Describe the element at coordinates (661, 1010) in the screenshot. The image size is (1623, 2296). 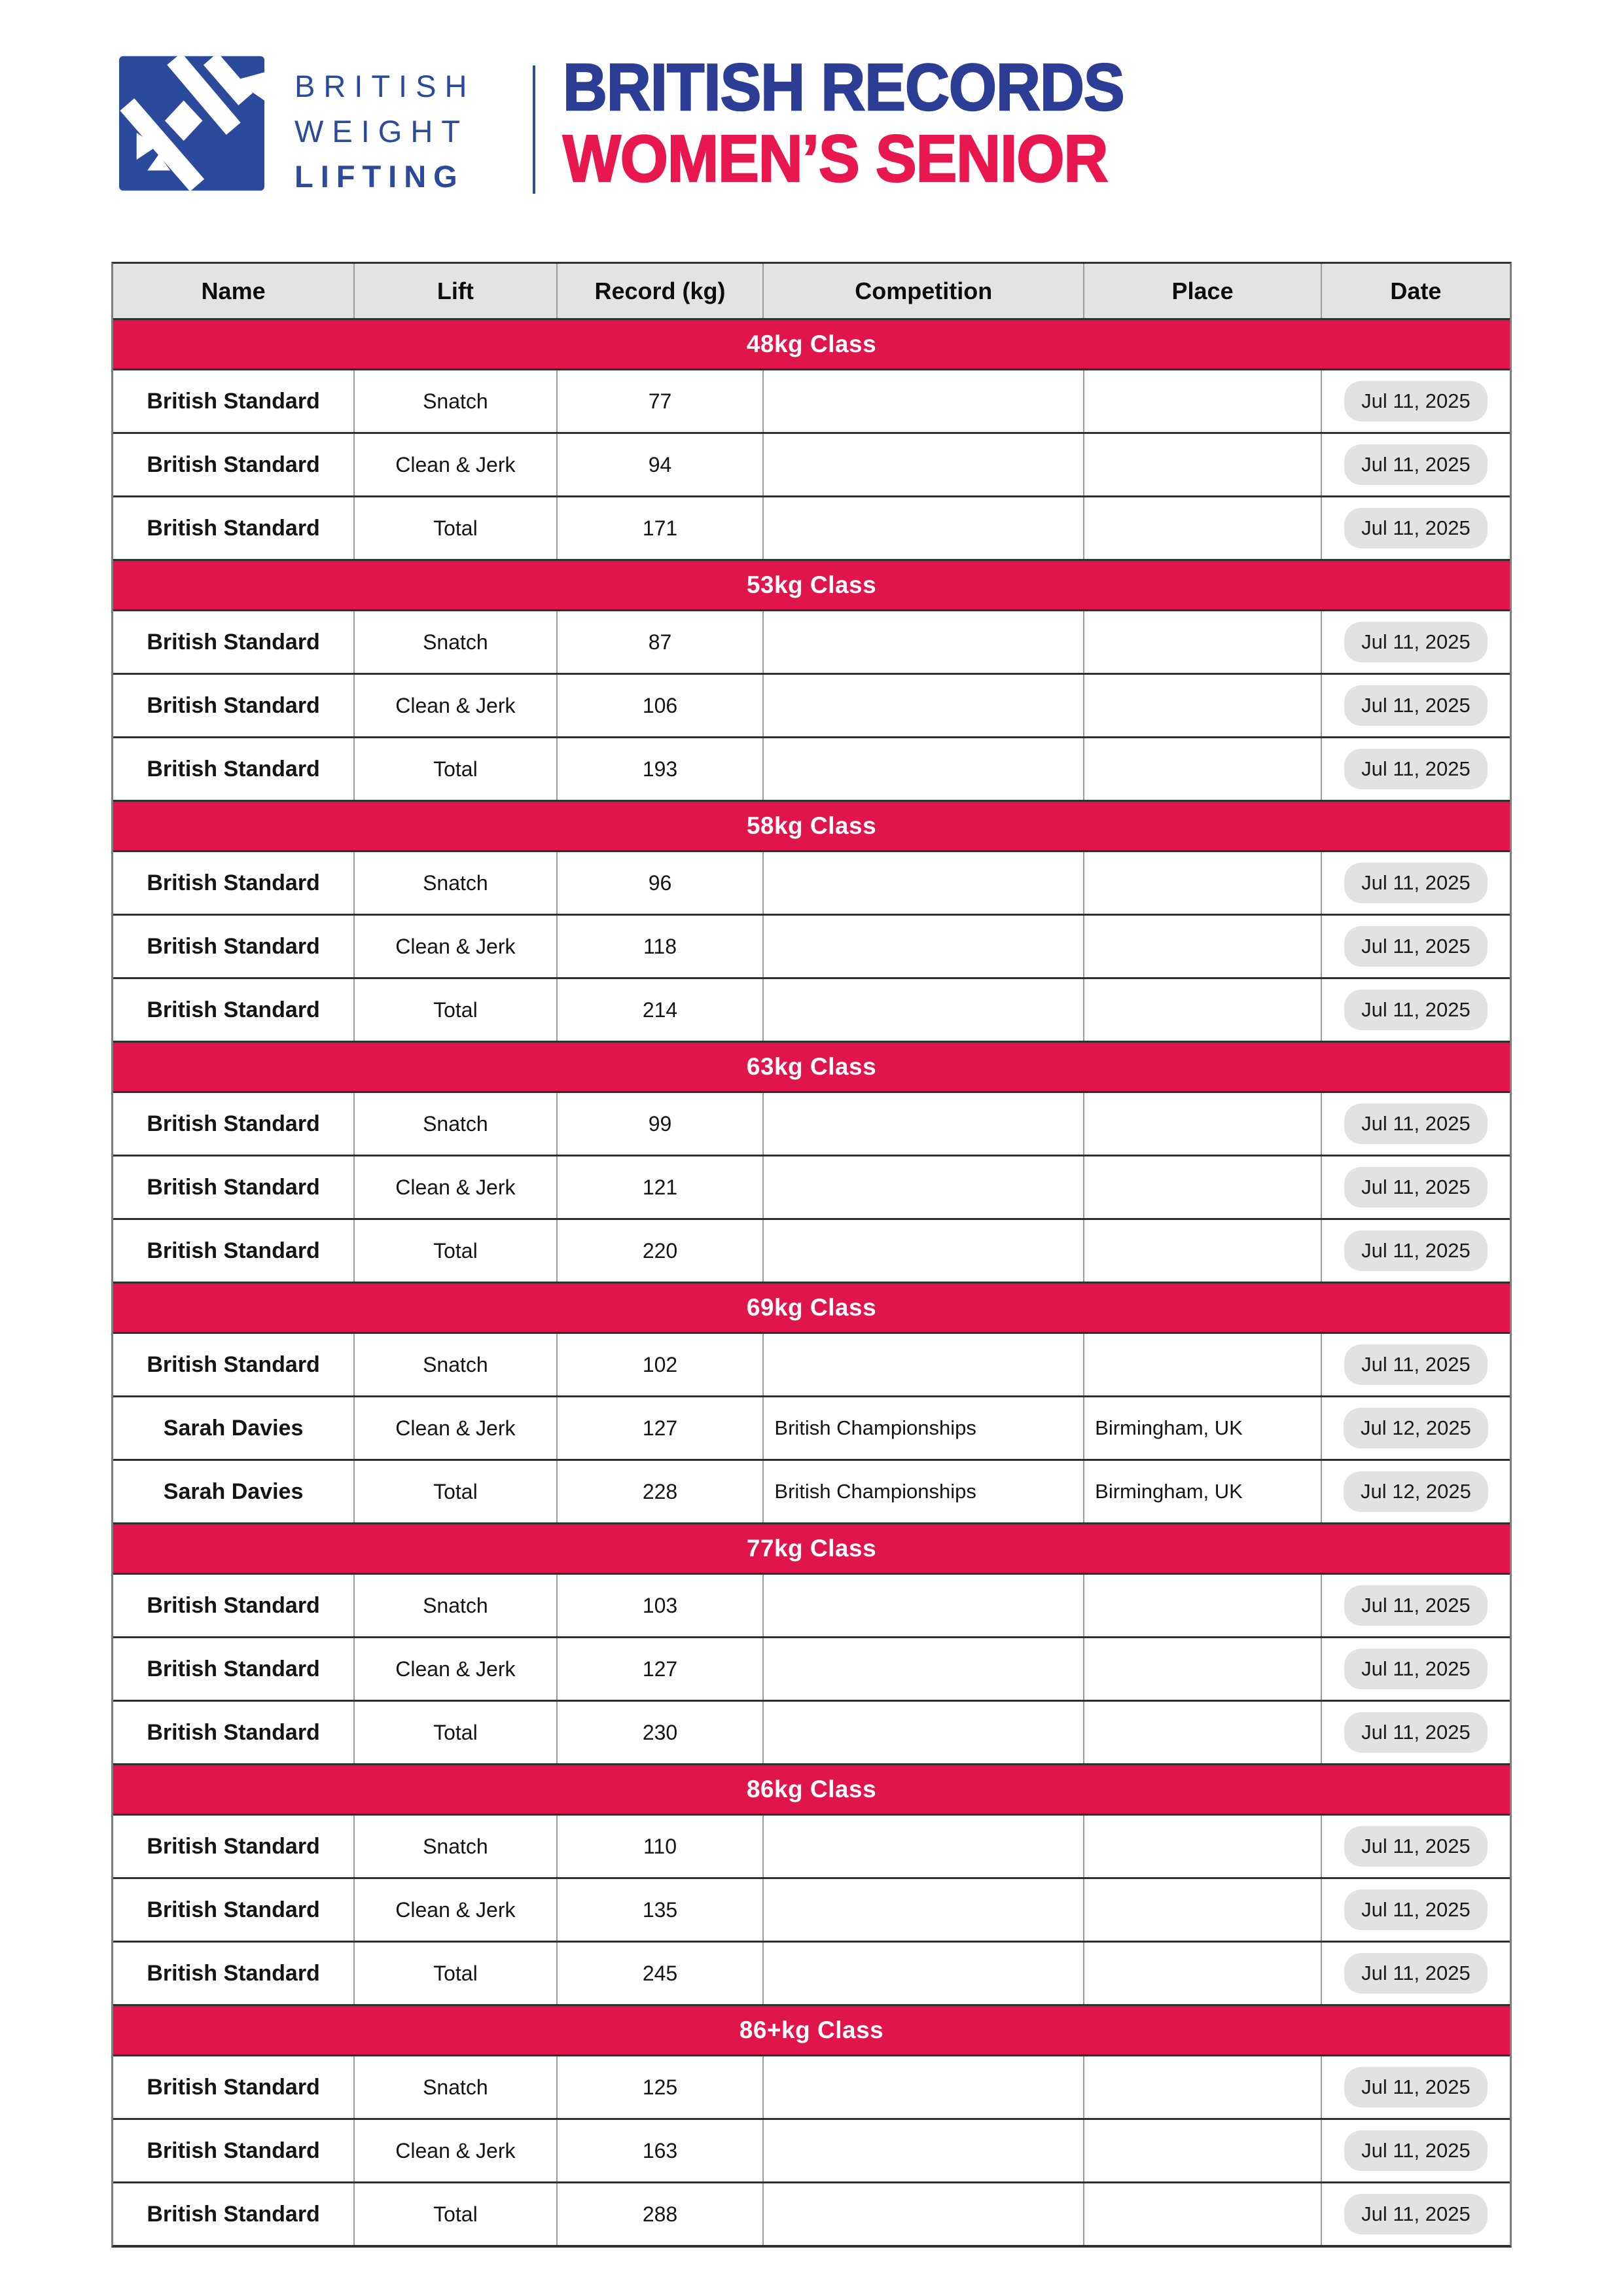
I see `record-cell: 214` at that location.